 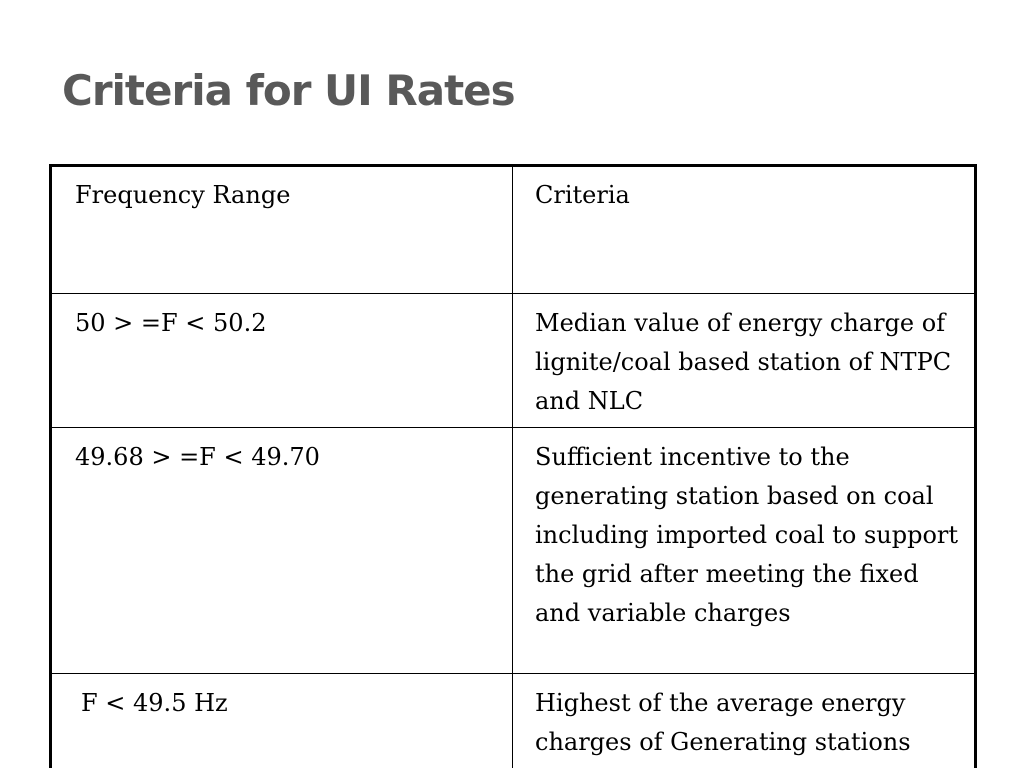 What do you see at coordinates (289, 90) in the screenshot?
I see `slide-title: Criteria for UI Rates` at bounding box center [289, 90].